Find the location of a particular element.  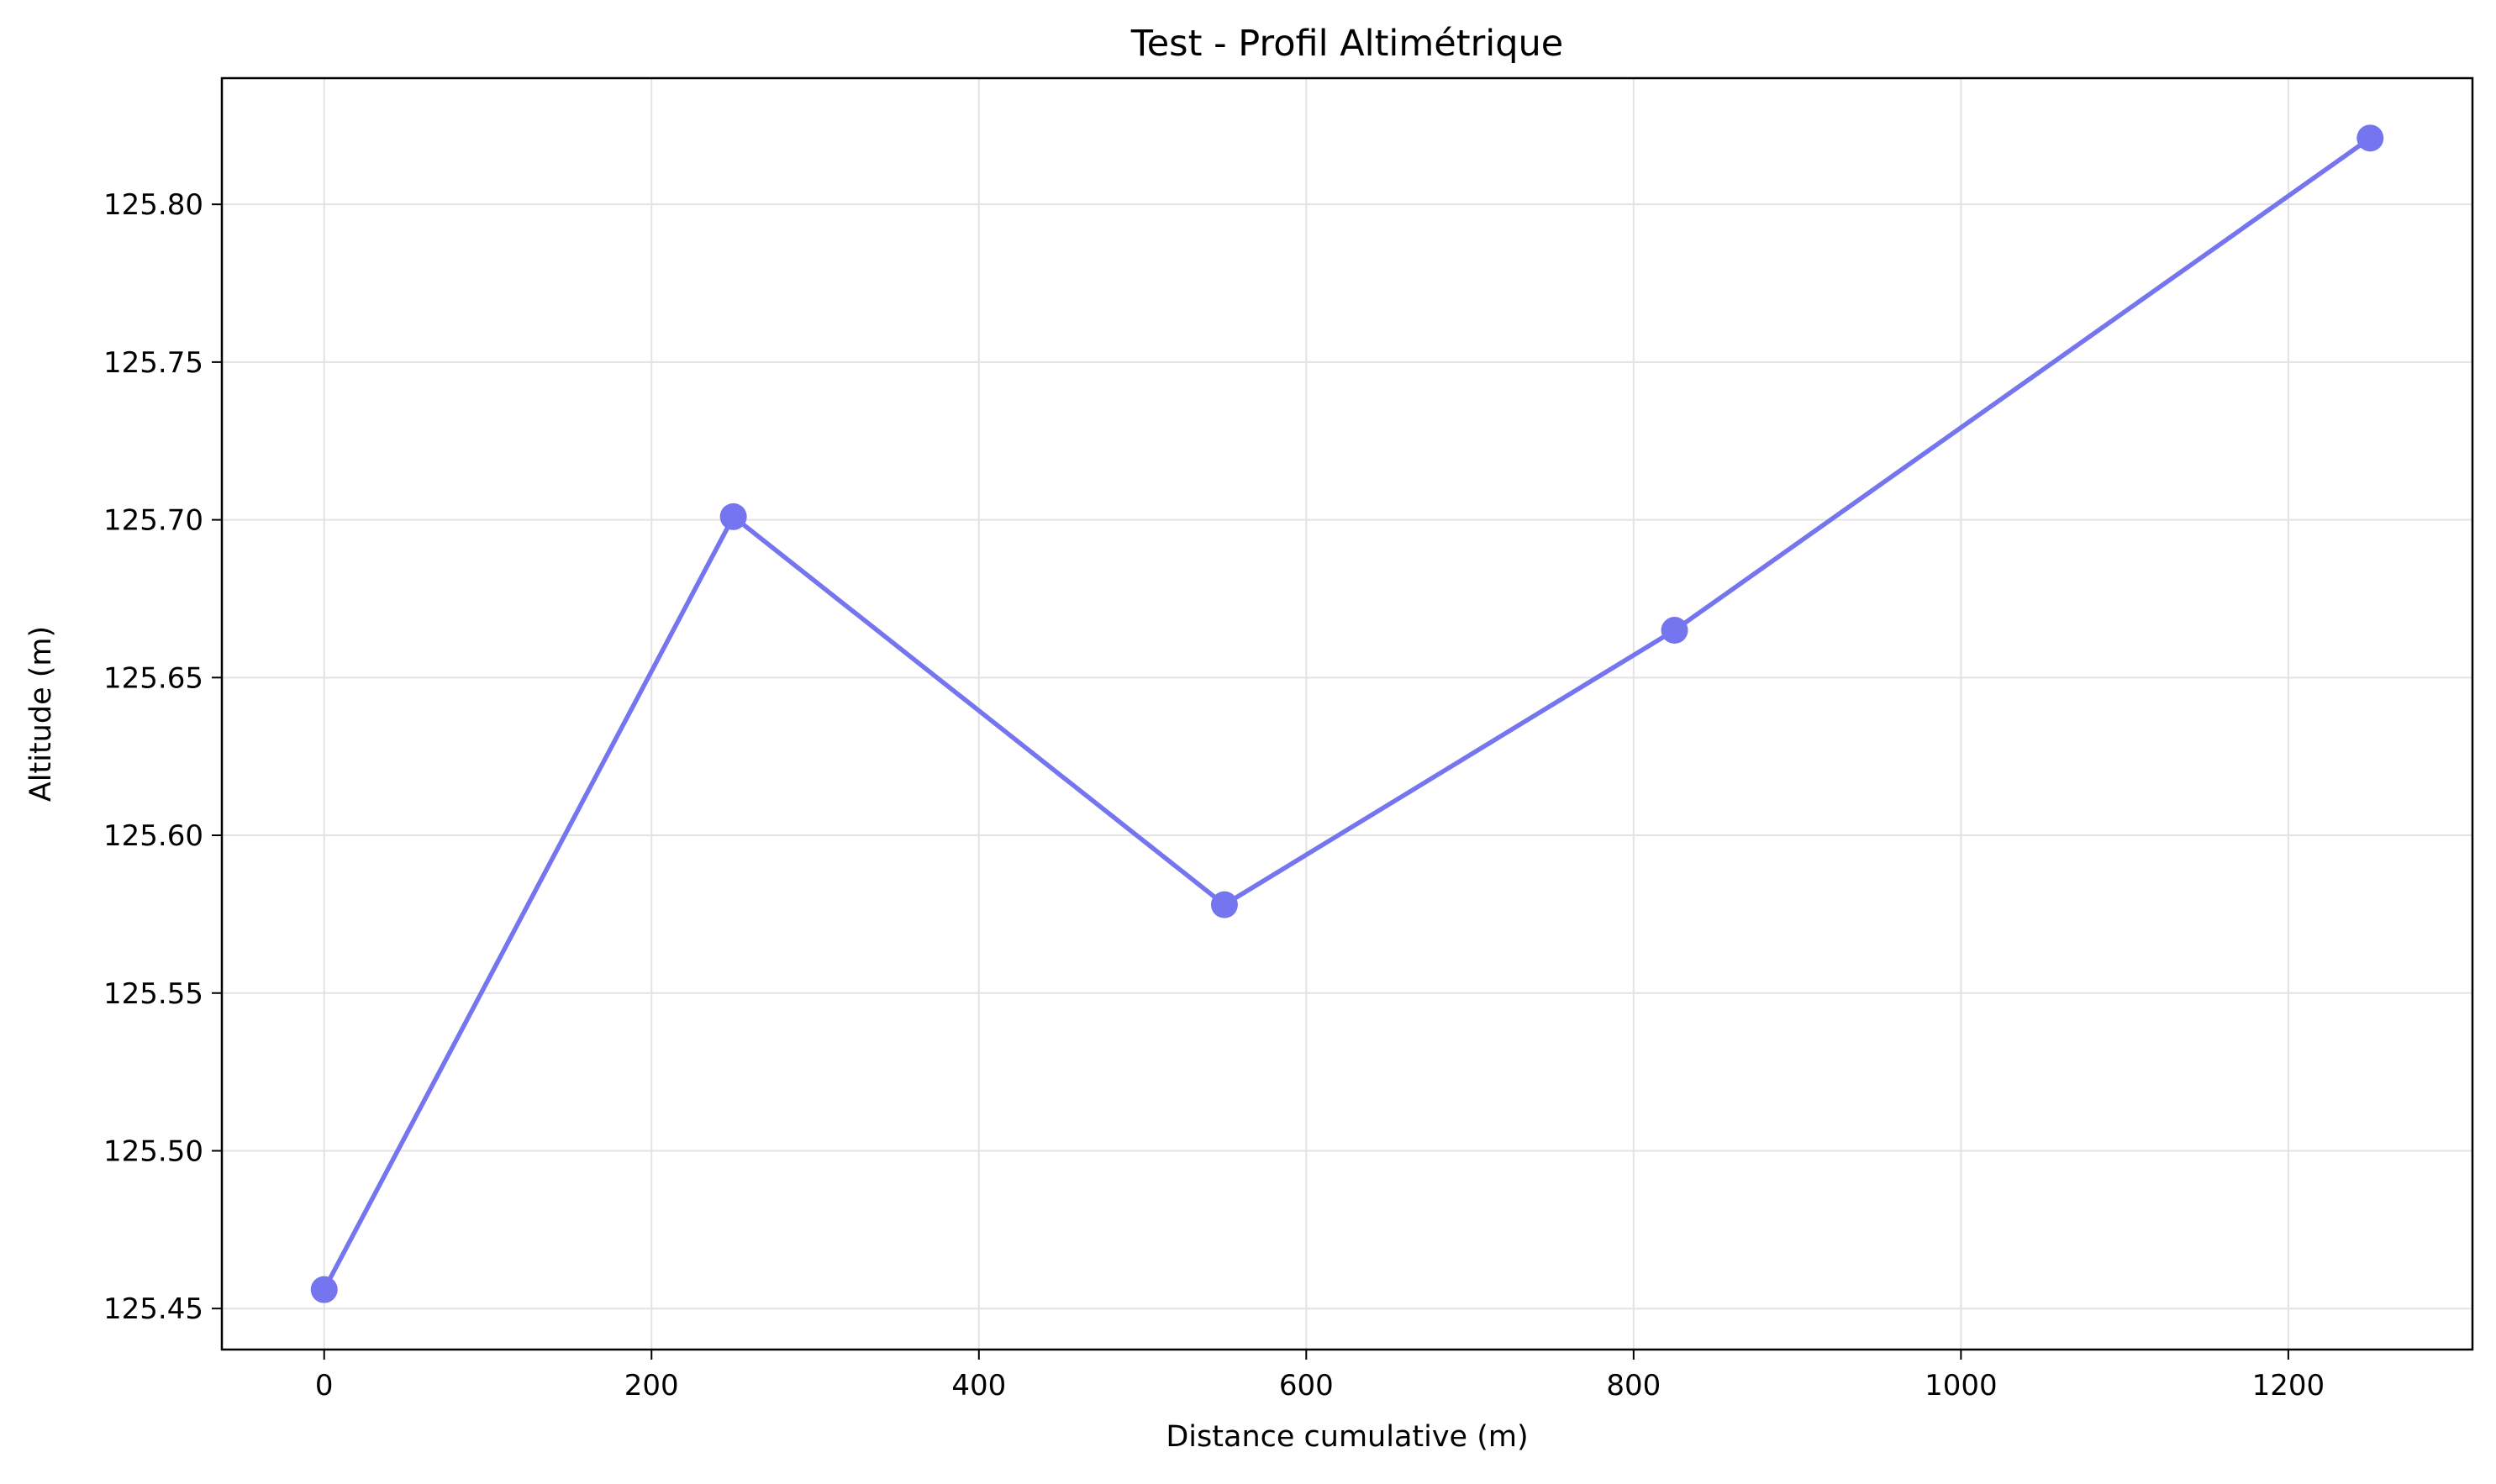

x-tick-label: 1000 is located at coordinates (1962, 1386).